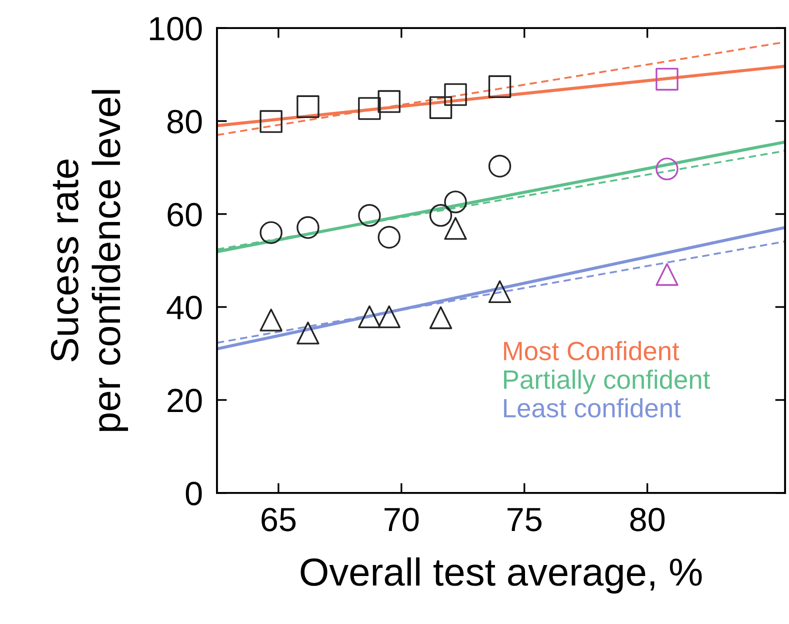  What do you see at coordinates (185, 214) in the screenshot?
I see `y-tick-label: 60` at bounding box center [185, 214].